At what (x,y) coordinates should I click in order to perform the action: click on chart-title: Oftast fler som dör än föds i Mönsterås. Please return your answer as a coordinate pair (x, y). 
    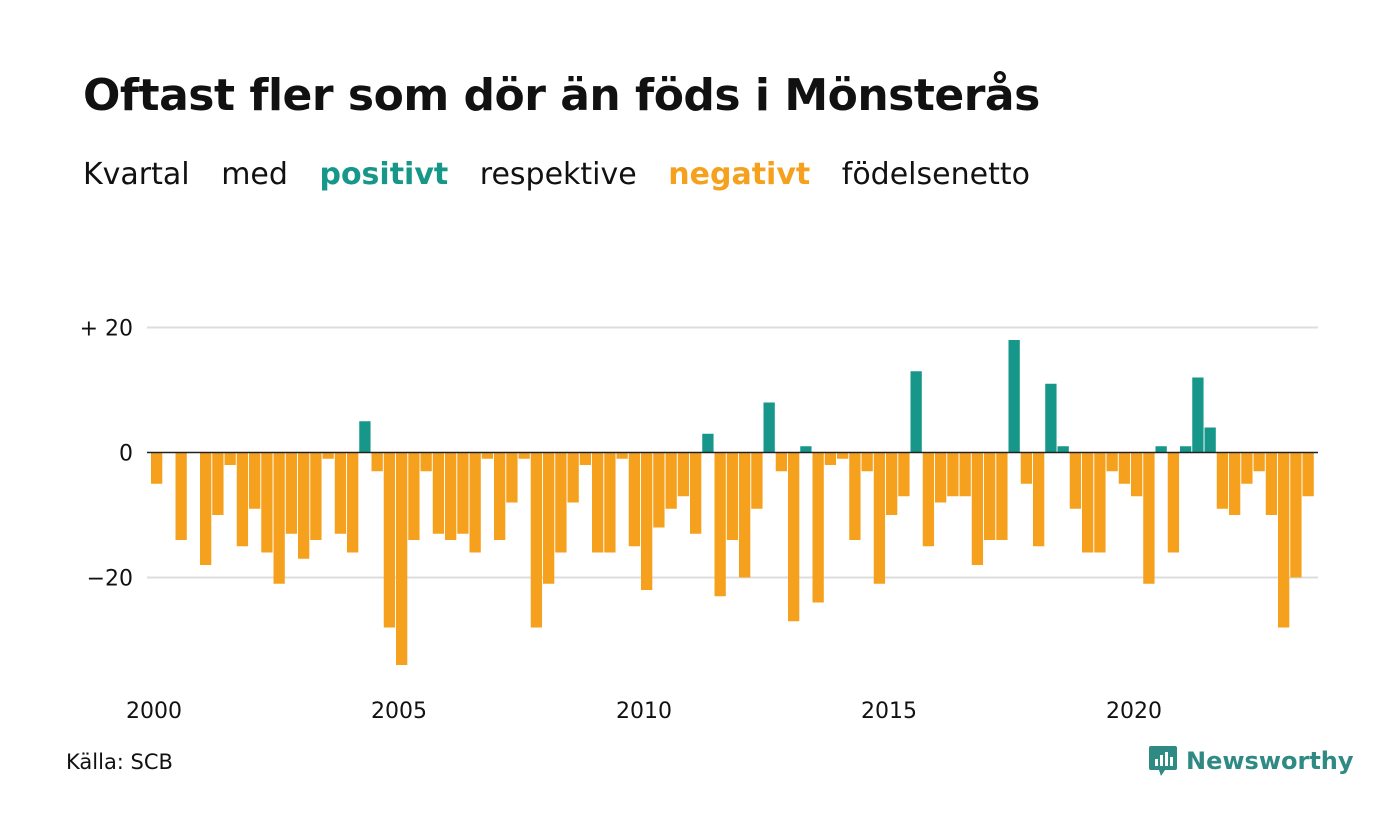
    Looking at the image, I should click on (561, 95).